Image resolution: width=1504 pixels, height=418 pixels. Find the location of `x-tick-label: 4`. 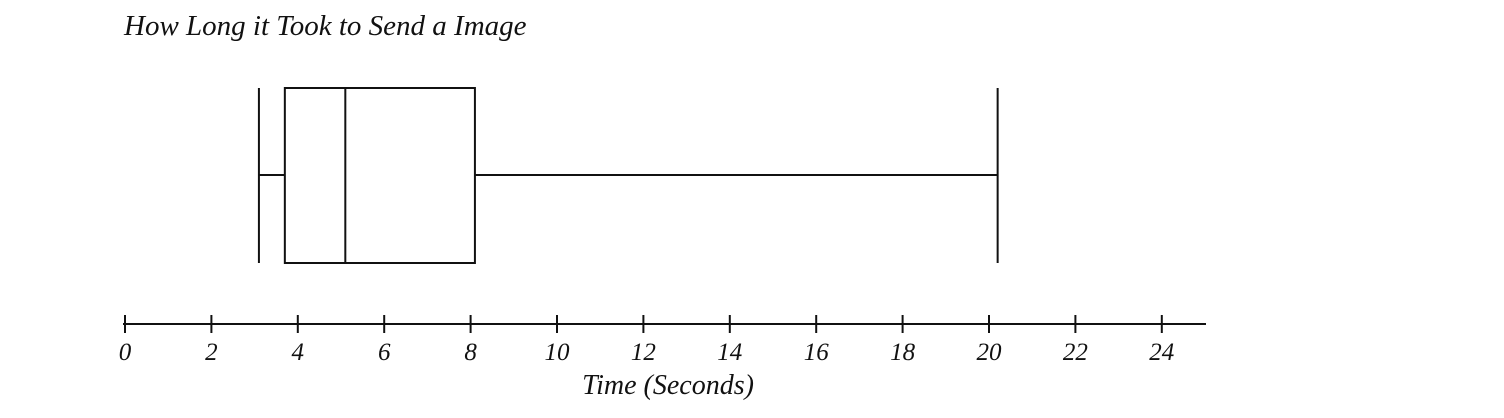

x-tick-label: 4 is located at coordinates (298, 352).